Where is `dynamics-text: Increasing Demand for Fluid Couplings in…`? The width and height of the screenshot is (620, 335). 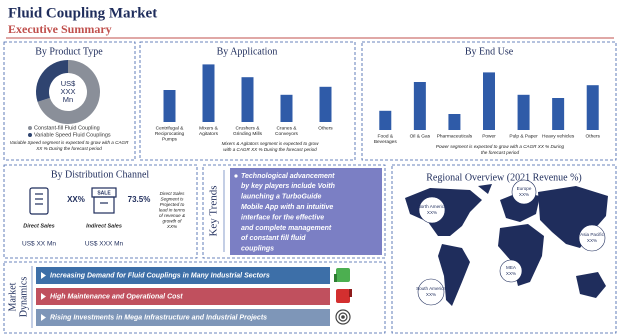 dynamics-text: Increasing Demand for Fluid Couplings in… is located at coordinates (160, 275).